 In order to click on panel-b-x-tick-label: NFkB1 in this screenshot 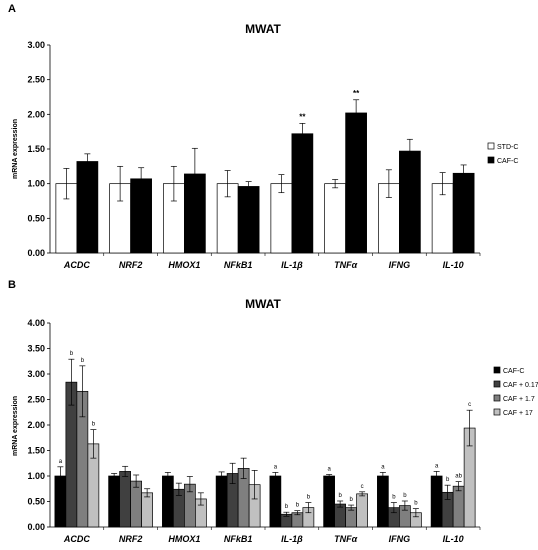, I will do `click(238, 539)`.